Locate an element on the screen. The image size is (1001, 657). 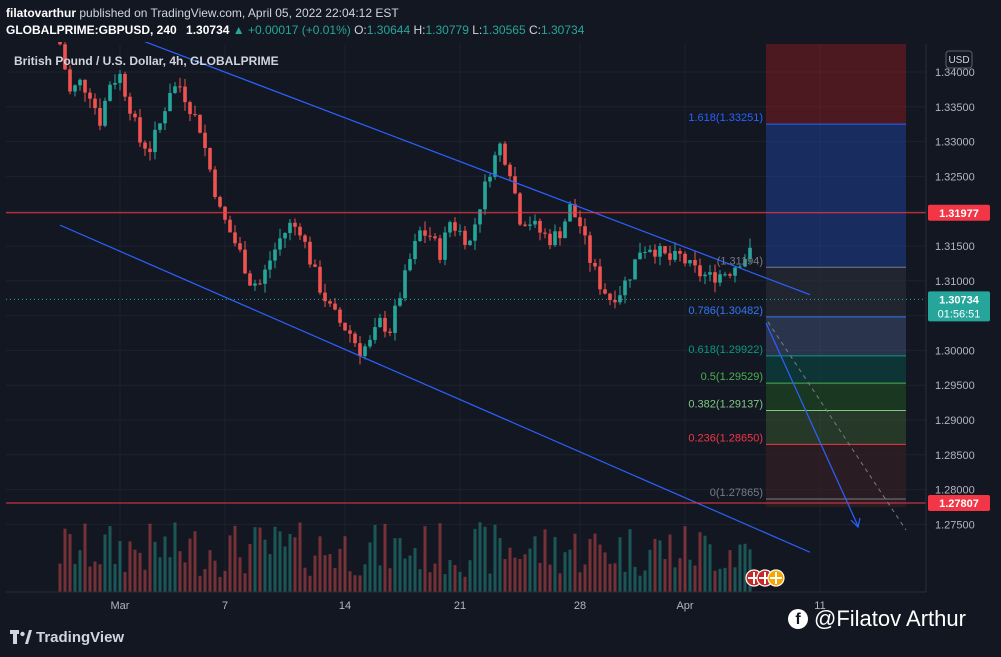
tradingview-logo: TradingView is located at coordinates (67, 637).